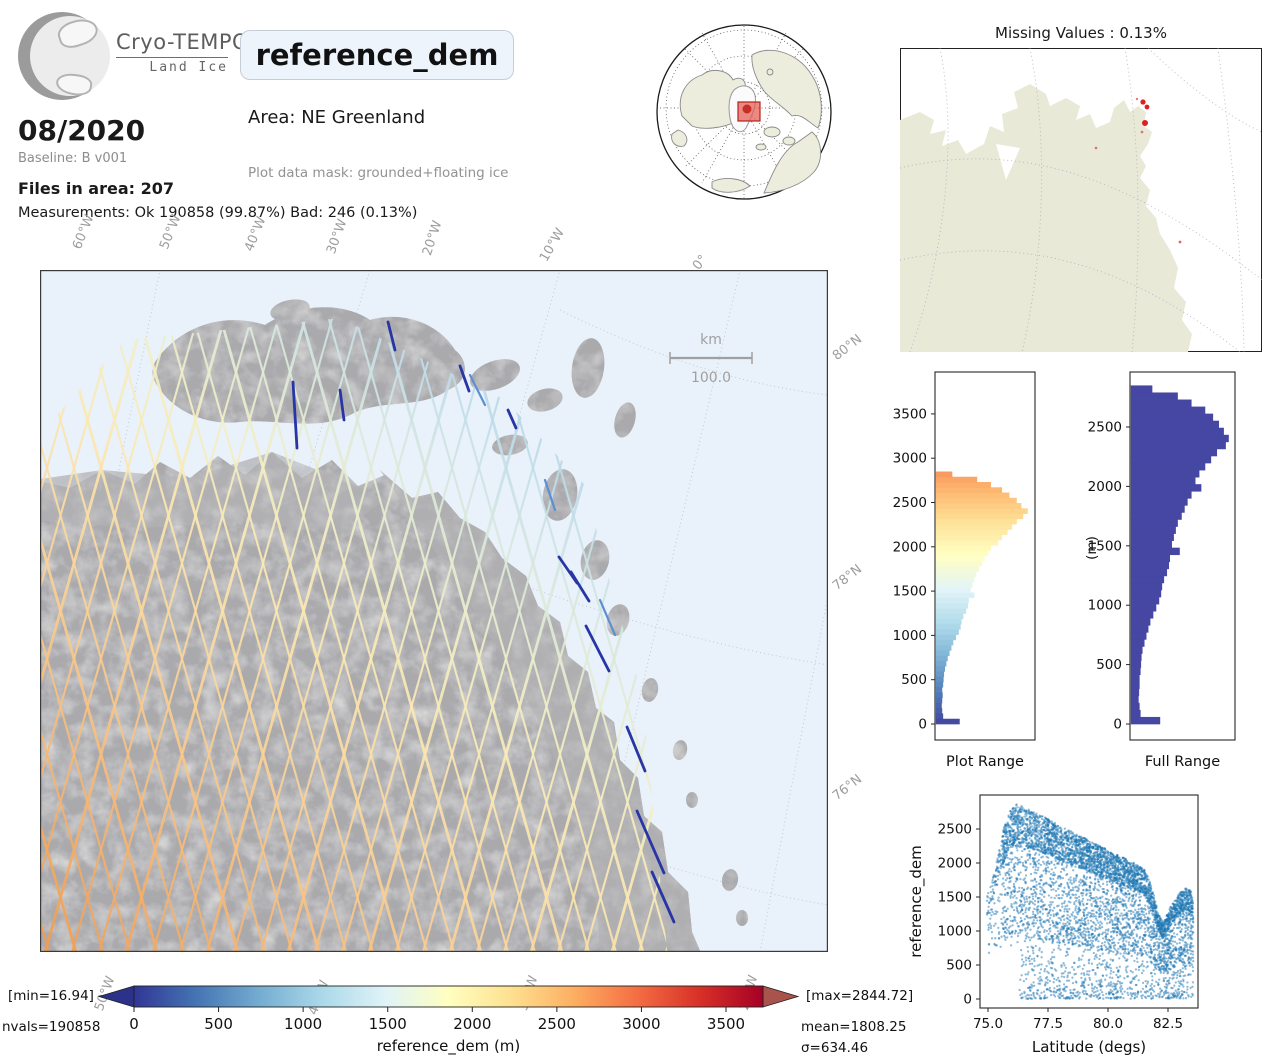  Describe the element at coordinates (377, 55) in the screenshot. I see `variable-title: reference_dem` at that location.